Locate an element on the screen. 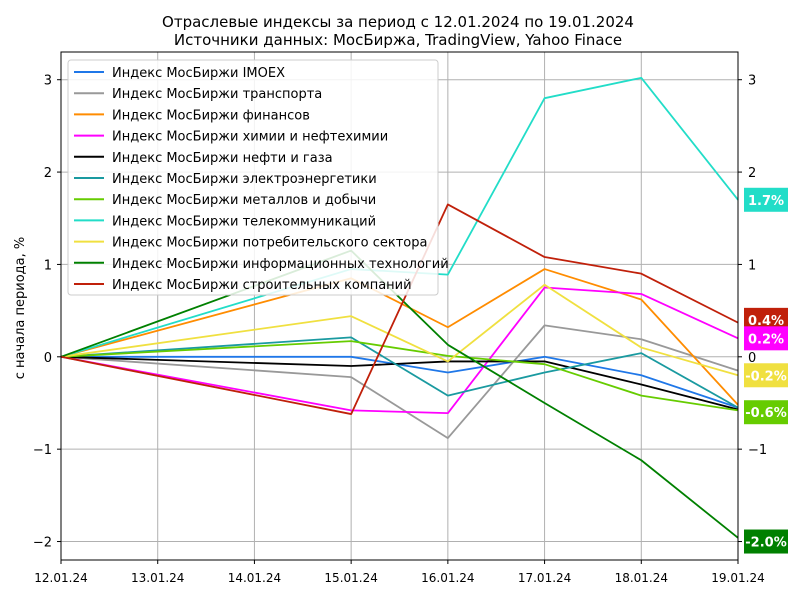  legend-label: Индекс МосБиржи строительных компаний is located at coordinates (262, 285).